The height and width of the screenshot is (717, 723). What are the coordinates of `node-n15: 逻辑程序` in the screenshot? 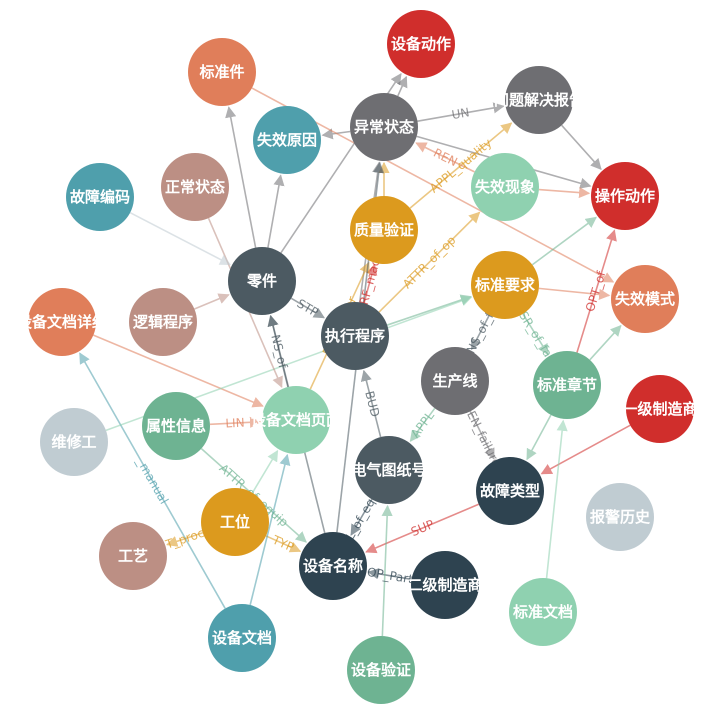 It's located at (163, 322).